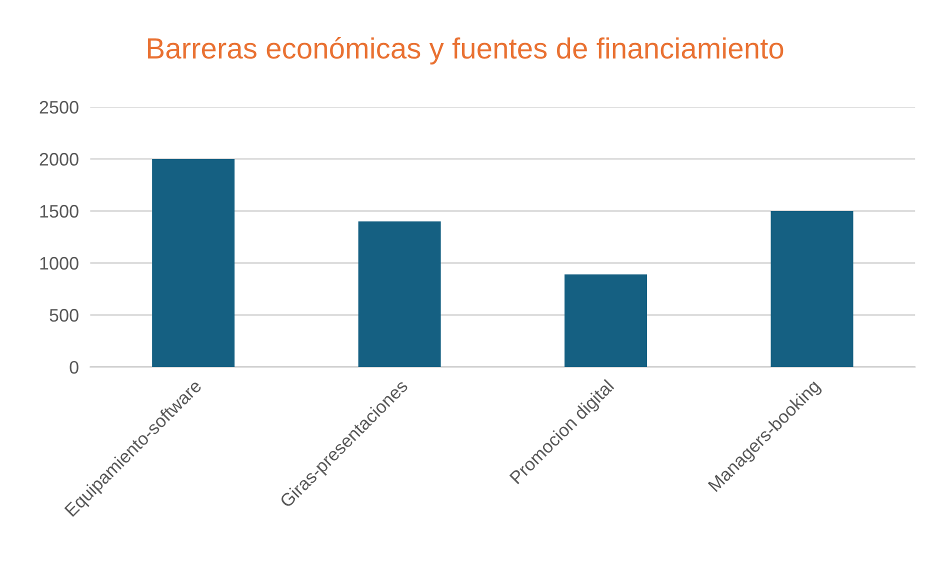 The image size is (930, 569). What do you see at coordinates (59, 211) in the screenshot?
I see `y-tick-label: 1500` at bounding box center [59, 211].